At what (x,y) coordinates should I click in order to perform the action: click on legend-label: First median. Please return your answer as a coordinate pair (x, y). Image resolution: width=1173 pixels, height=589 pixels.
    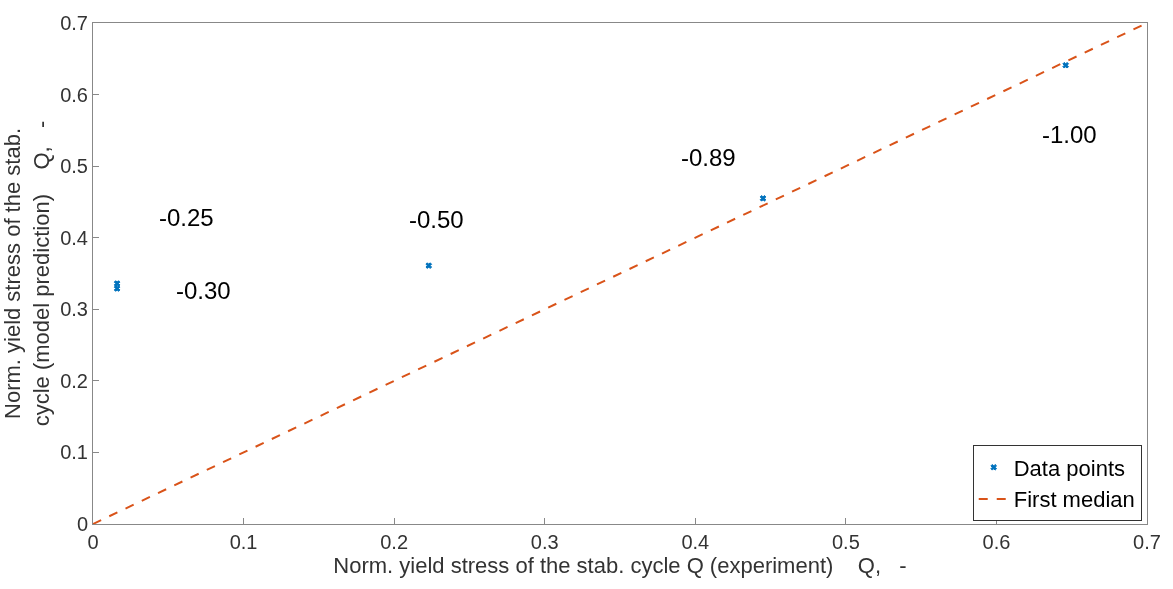
    Looking at the image, I should click on (1074, 500).